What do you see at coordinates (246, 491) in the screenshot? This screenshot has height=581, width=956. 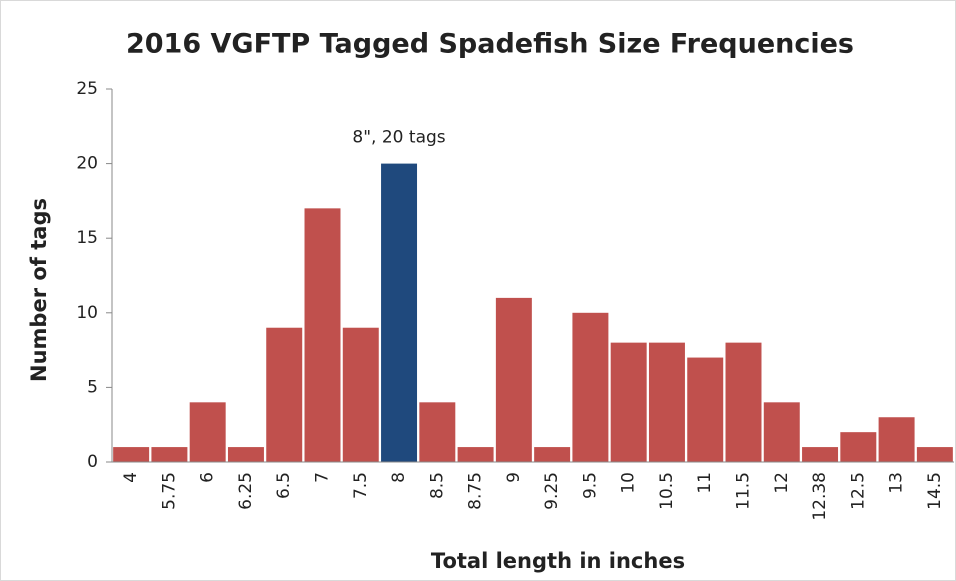 I see `x-tick-label: 6.25` at bounding box center [246, 491].